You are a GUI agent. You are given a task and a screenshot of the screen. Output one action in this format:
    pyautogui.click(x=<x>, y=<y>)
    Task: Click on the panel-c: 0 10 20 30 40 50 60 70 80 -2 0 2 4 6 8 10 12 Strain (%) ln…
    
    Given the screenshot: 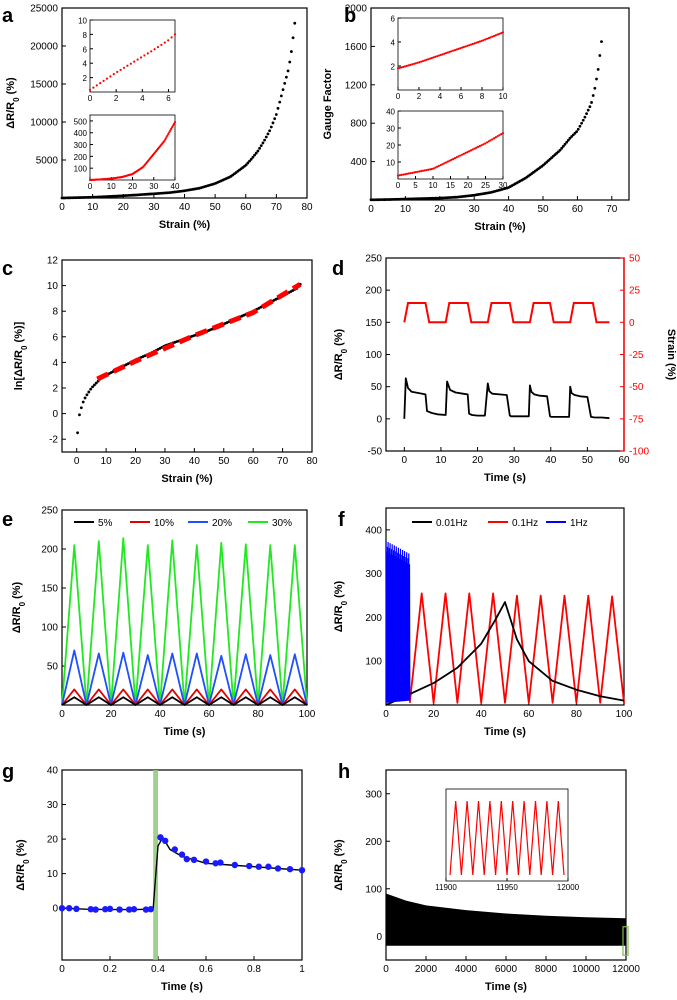 What is the action you would take?
    pyautogui.click(x=165, y=371)
    